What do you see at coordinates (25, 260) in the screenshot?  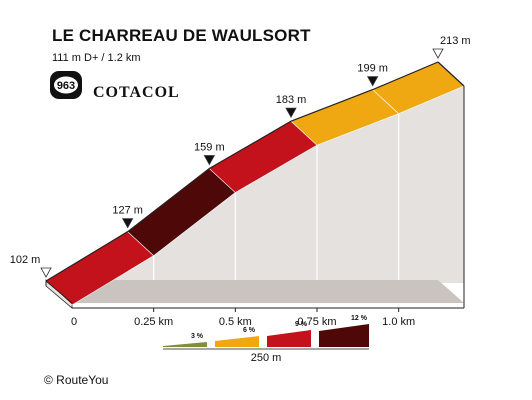 I see `elevation-label: 102 m` at bounding box center [25, 260].